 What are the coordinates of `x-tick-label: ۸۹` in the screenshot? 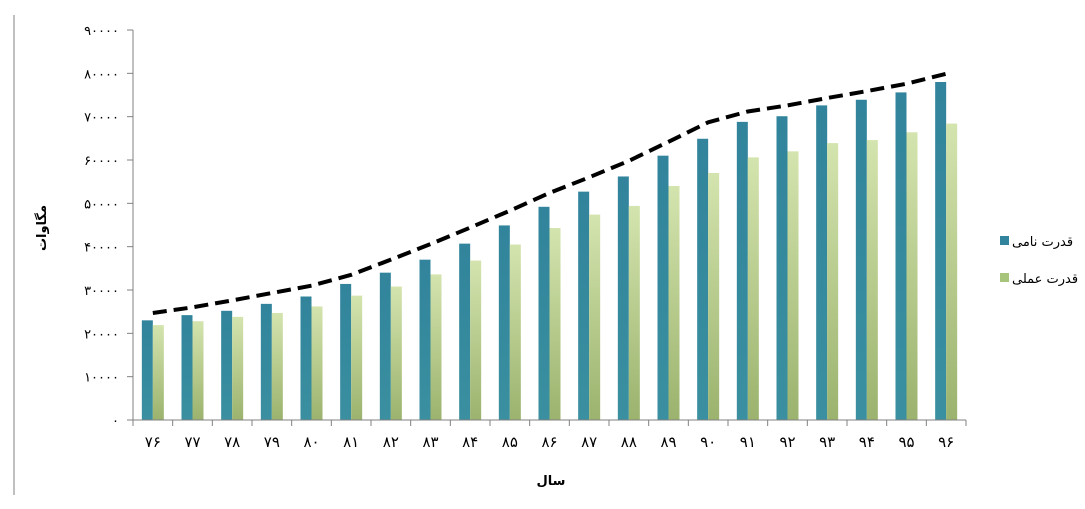 It's located at (668, 442).